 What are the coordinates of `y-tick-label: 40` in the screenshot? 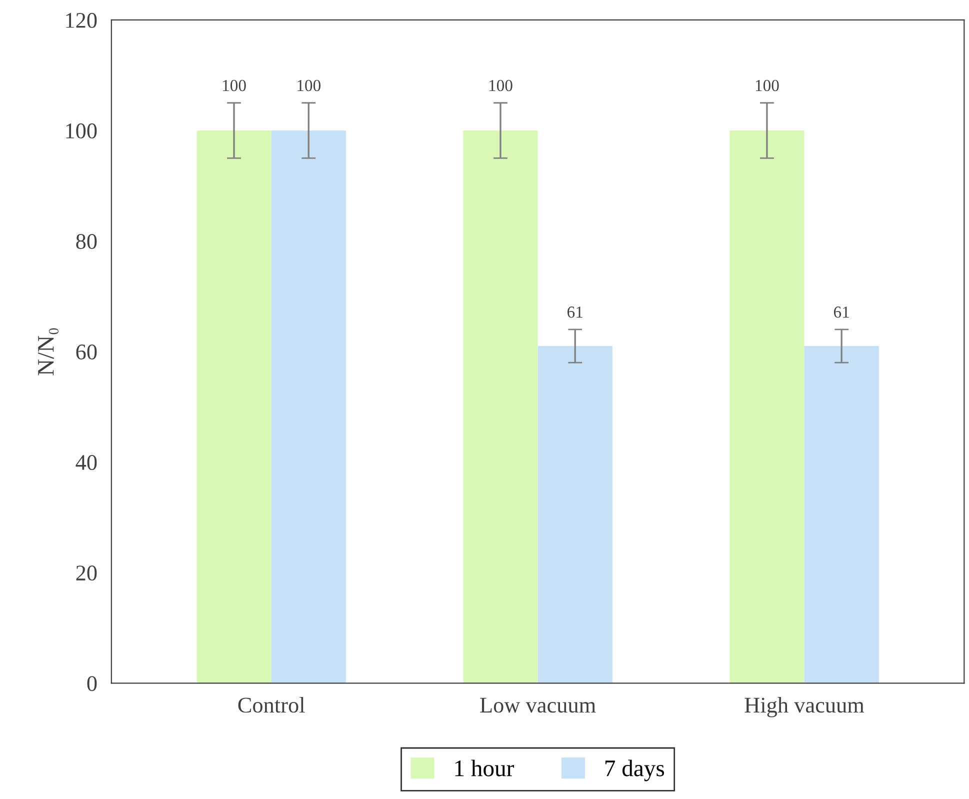 It's located at (86, 462).